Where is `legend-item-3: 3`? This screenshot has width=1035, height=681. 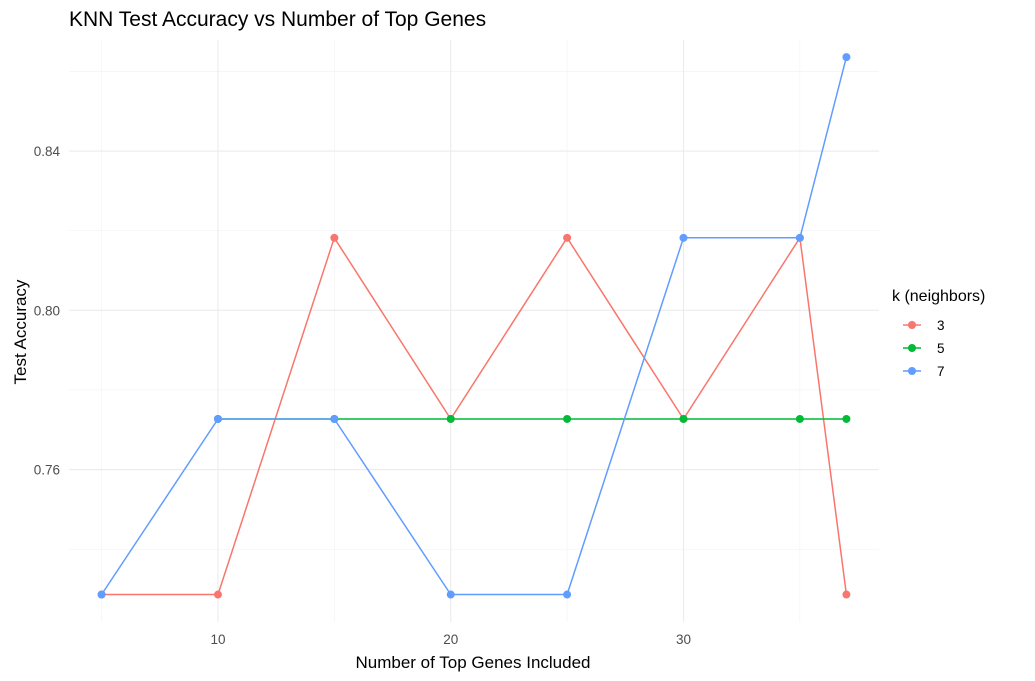
legend-item-3: 3 is located at coordinates (924, 325).